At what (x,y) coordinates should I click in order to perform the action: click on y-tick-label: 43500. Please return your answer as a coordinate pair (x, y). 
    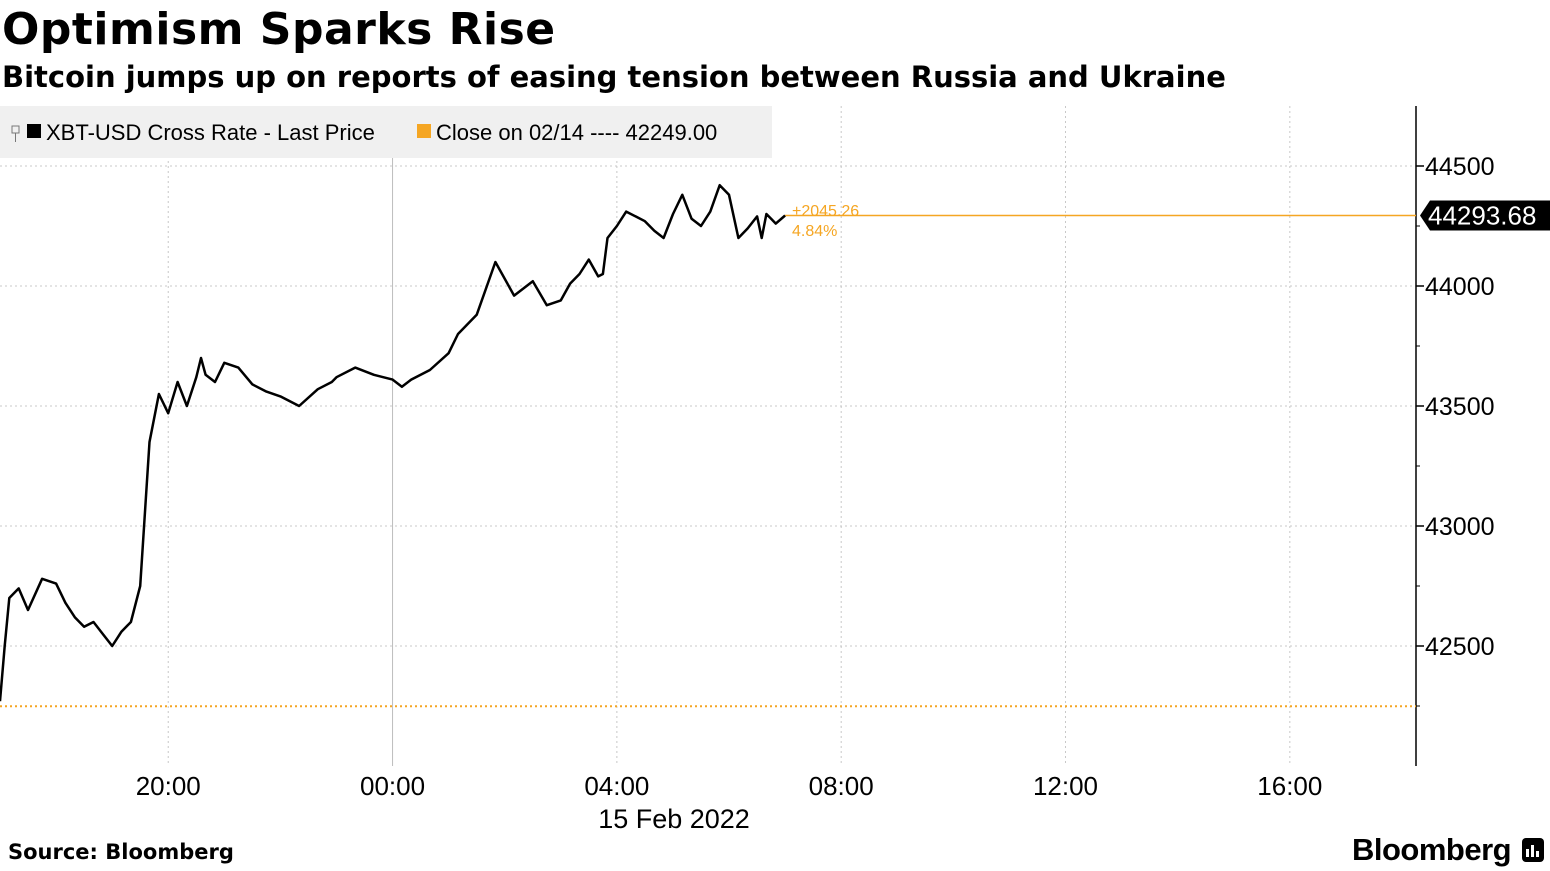
    Looking at the image, I should click on (1460, 407).